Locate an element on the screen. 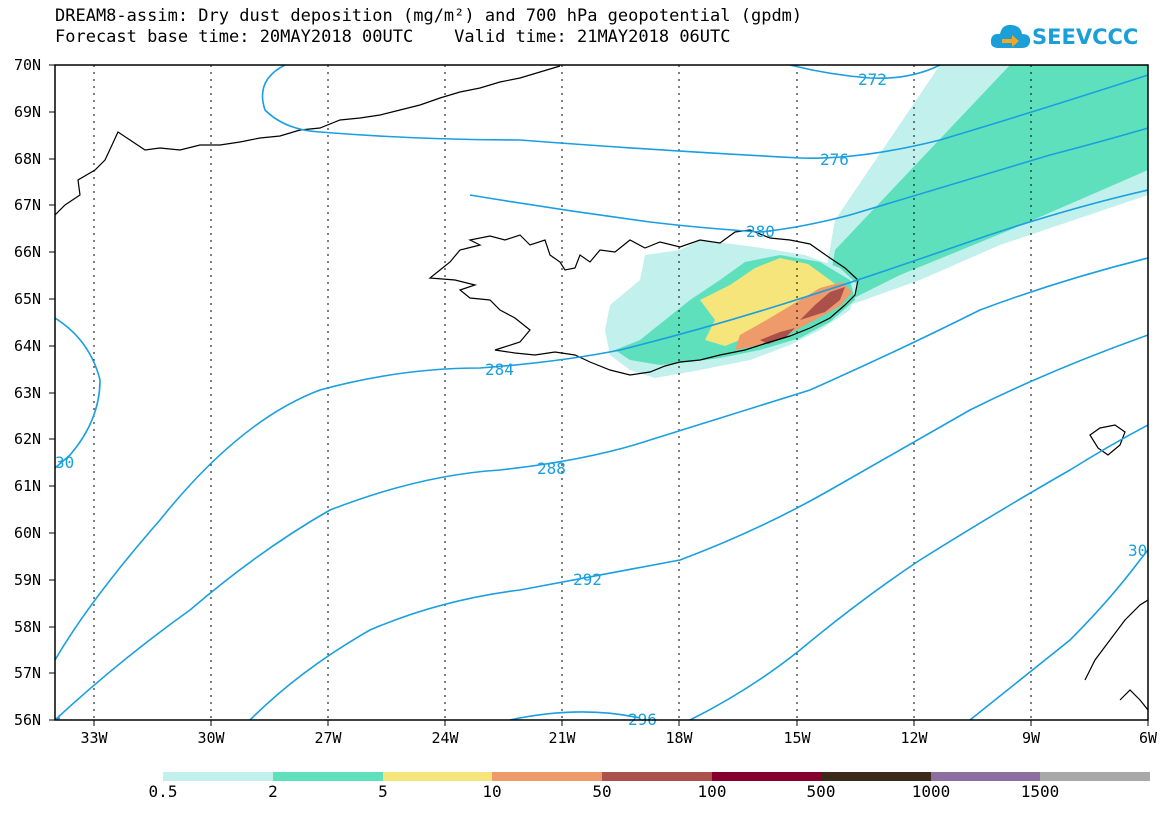  lon-label: 6W is located at coordinates (1148, 738).